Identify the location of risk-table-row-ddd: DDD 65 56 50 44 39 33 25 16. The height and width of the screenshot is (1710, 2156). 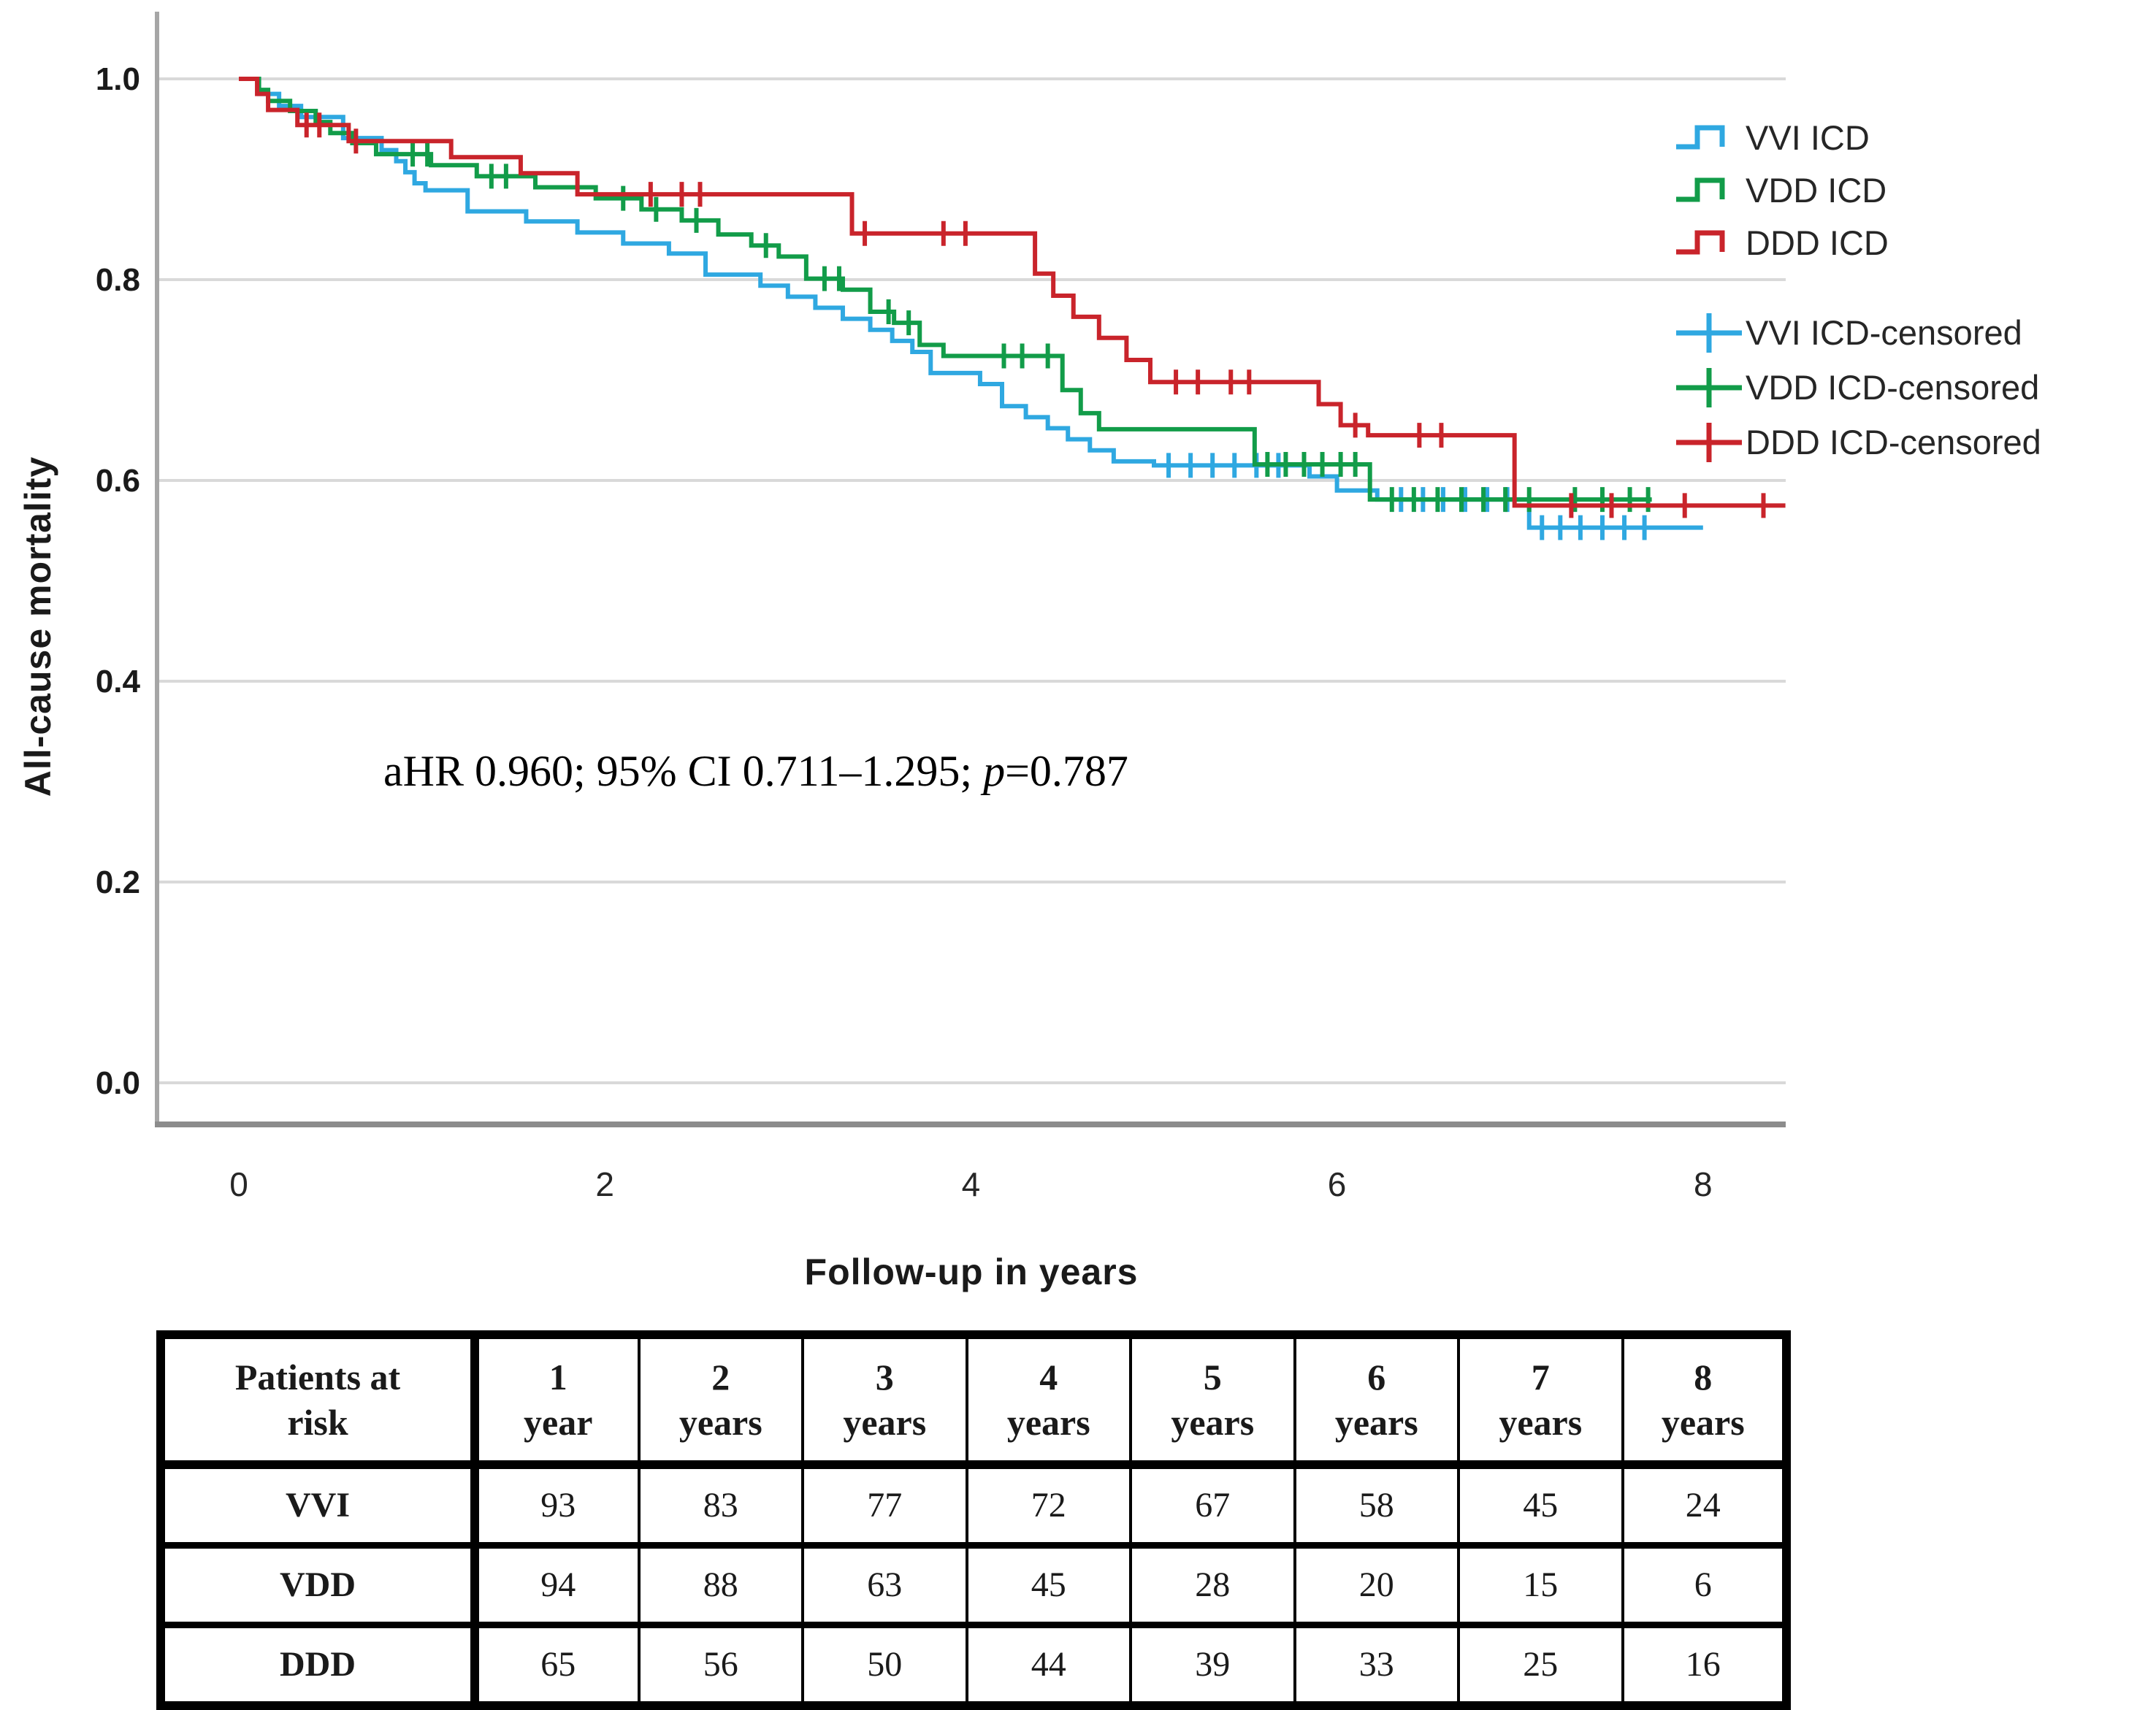
(973, 1664).